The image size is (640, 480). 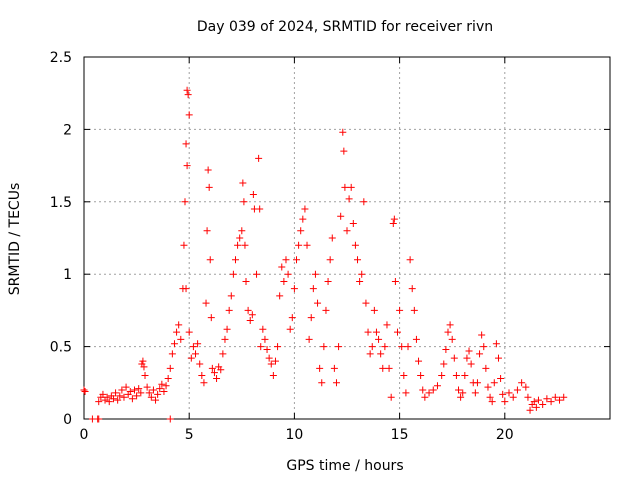 I want to click on y-tick-label: 2, so click(x=67, y=130).